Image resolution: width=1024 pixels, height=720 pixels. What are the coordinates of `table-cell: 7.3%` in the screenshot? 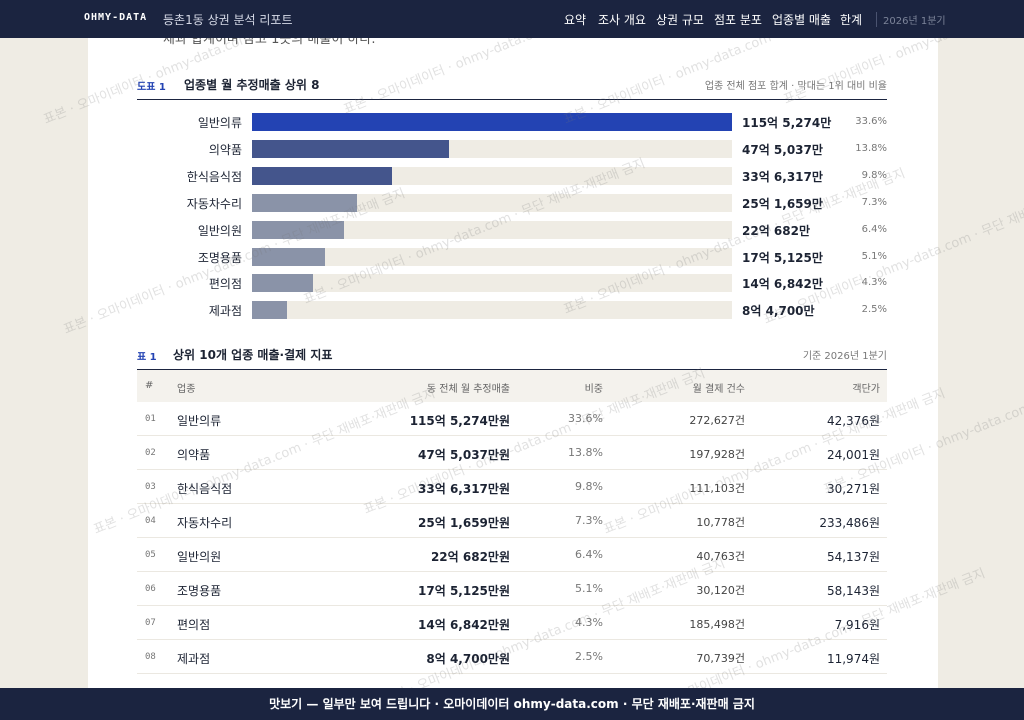 It's located at (589, 520).